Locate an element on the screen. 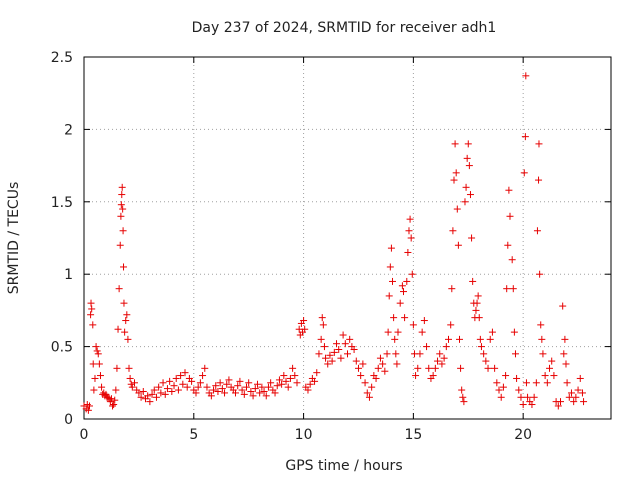 The image size is (640, 480). y-tick-label: 2.5 is located at coordinates (62, 58).